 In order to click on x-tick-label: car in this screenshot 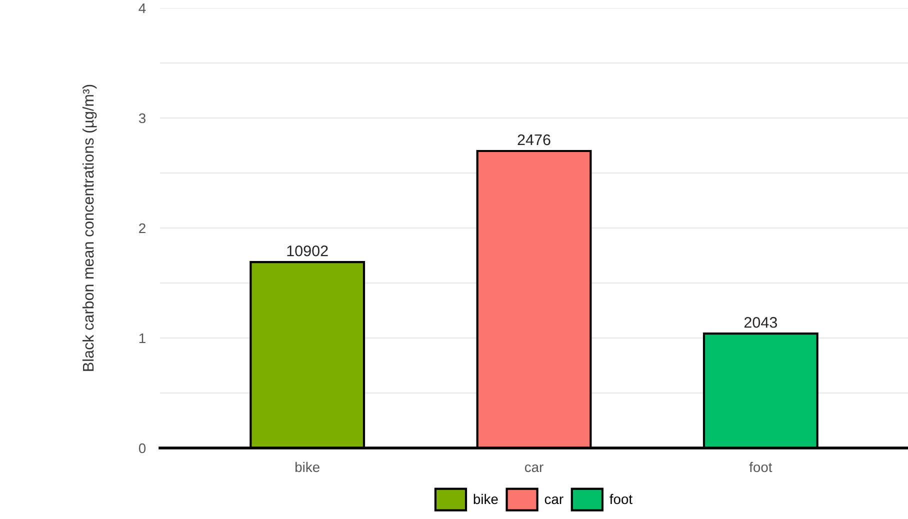, I will do `click(534, 468)`.